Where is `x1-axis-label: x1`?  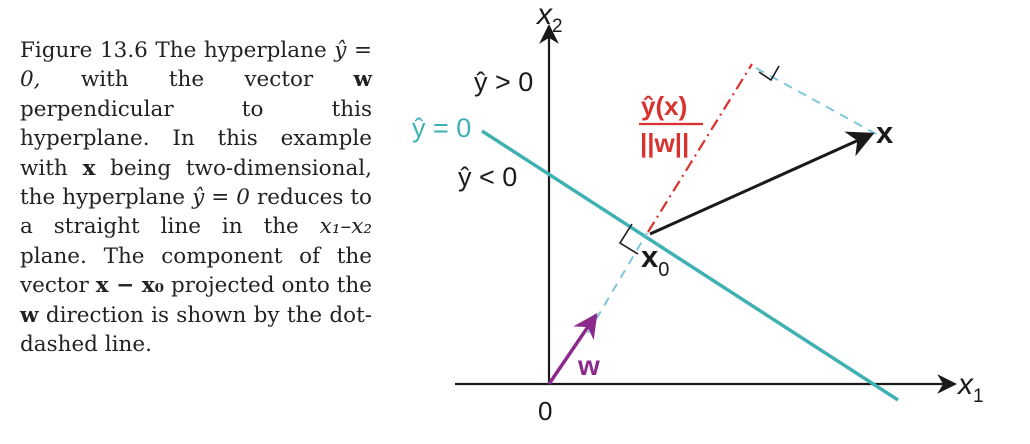 x1-axis-label: x1 is located at coordinates (970, 387).